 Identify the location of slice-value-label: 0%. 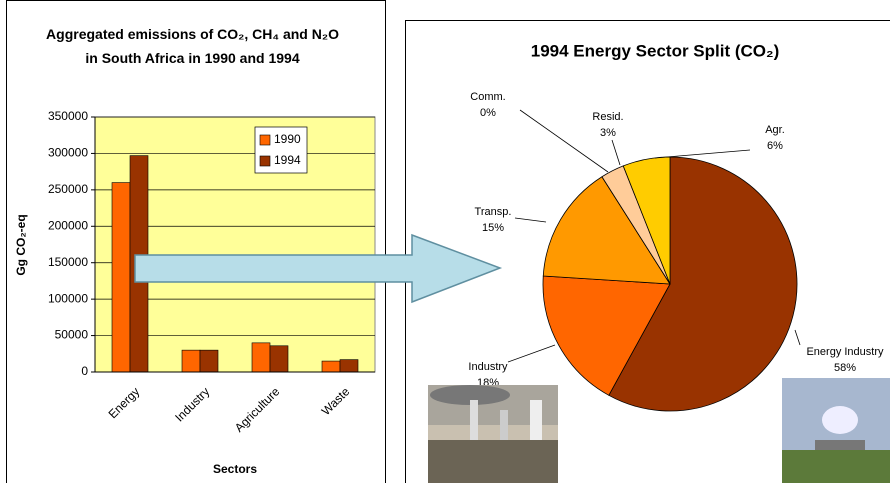
(488, 113).